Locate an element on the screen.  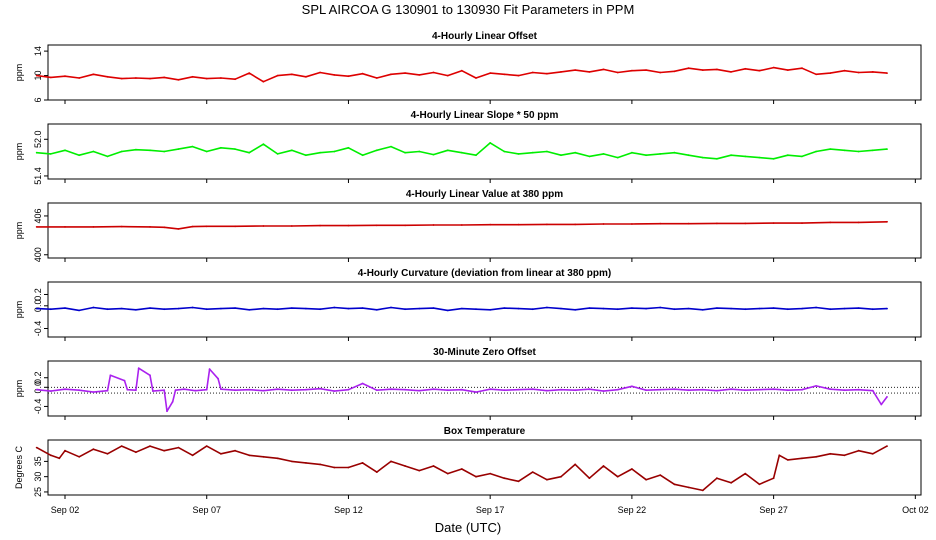
x-tick-label: Sep 02 is located at coordinates (65, 510).